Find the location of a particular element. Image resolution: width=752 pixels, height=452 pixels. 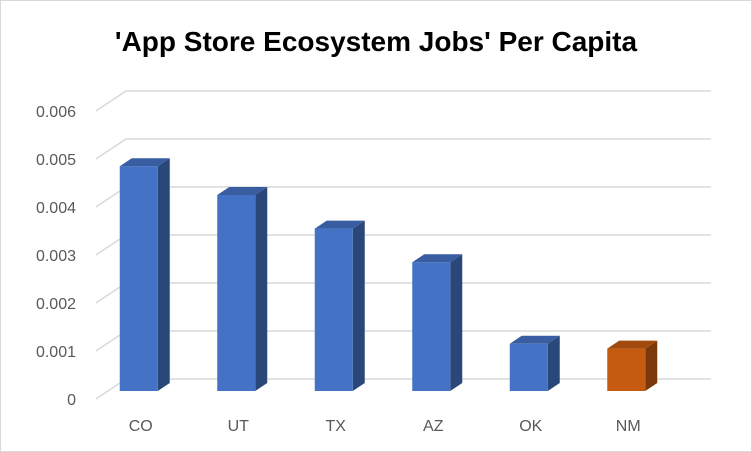

y-tick-label: 0.003 is located at coordinates (56, 256).